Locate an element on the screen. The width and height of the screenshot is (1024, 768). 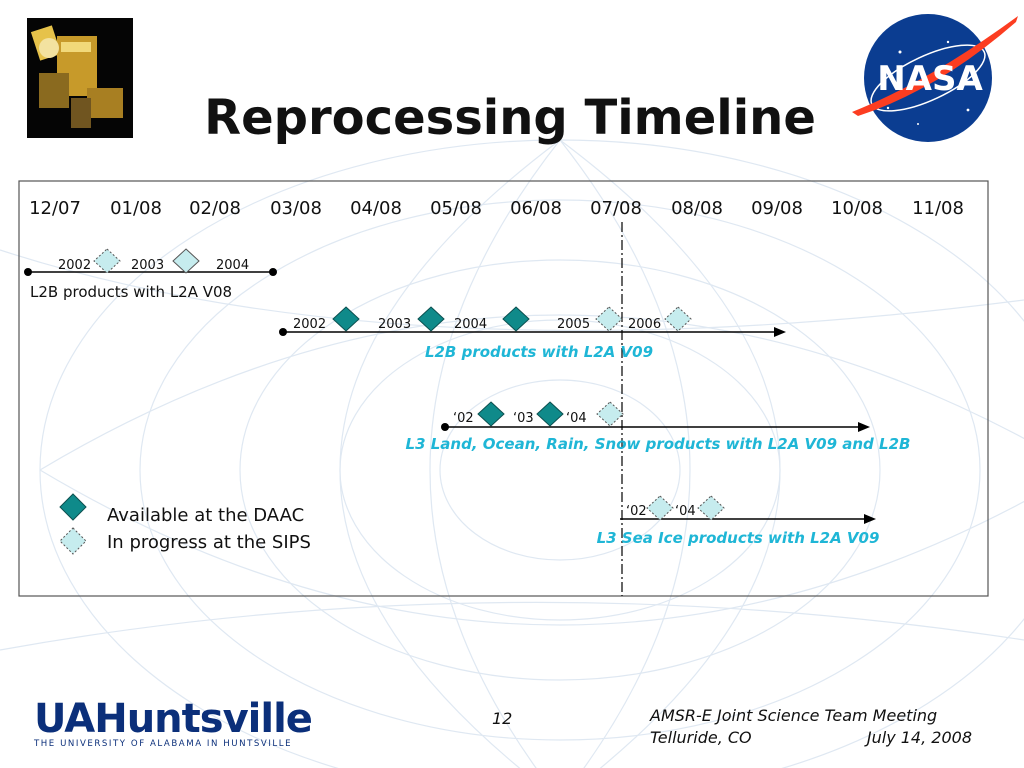
month-label: 10/08 is located at coordinates (857, 208).